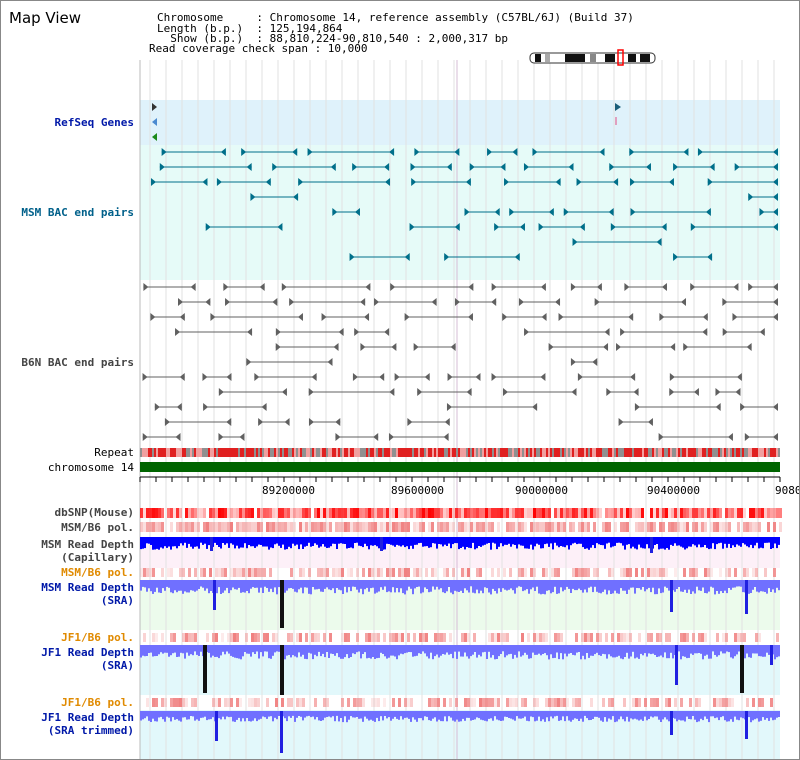 The width and height of the screenshot is (800, 760). I want to click on track-label-b6n-bac: B6N BAC end pairs, so click(77, 362).